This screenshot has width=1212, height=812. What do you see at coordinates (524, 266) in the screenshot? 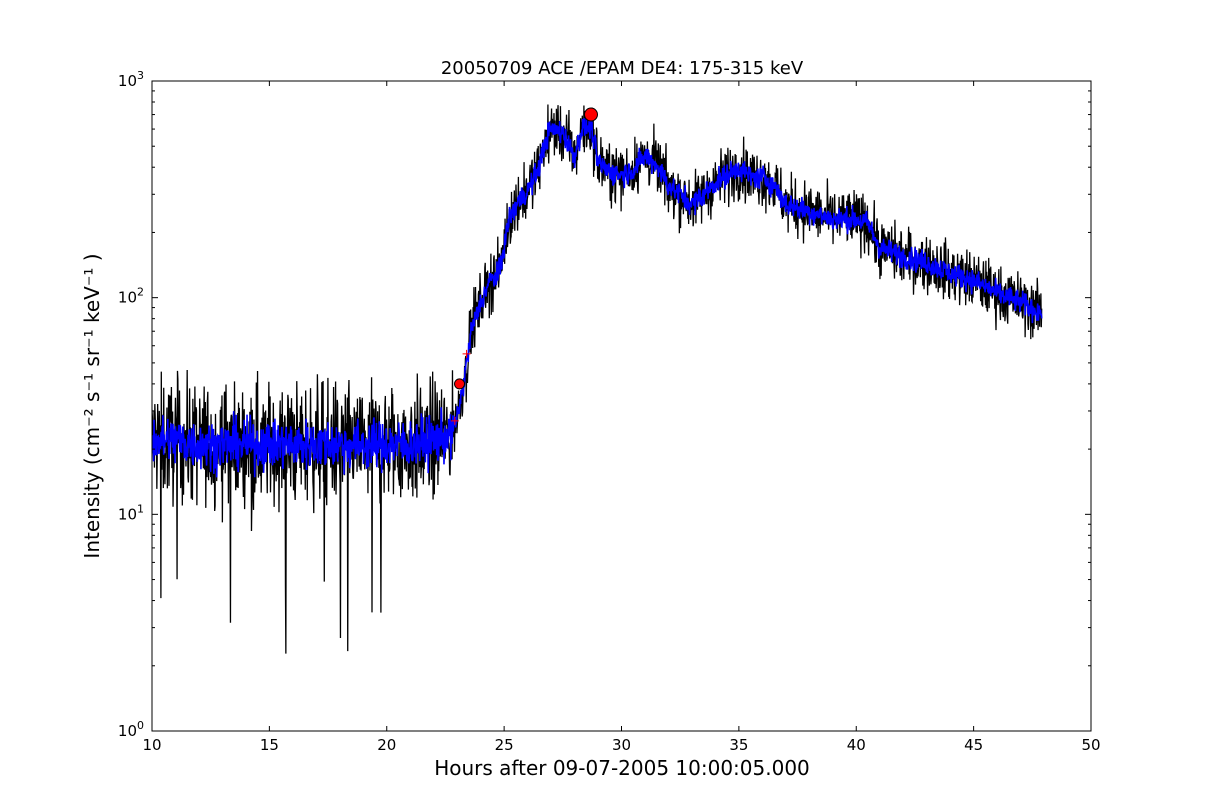
I see `marker-layer` at bounding box center [524, 266].